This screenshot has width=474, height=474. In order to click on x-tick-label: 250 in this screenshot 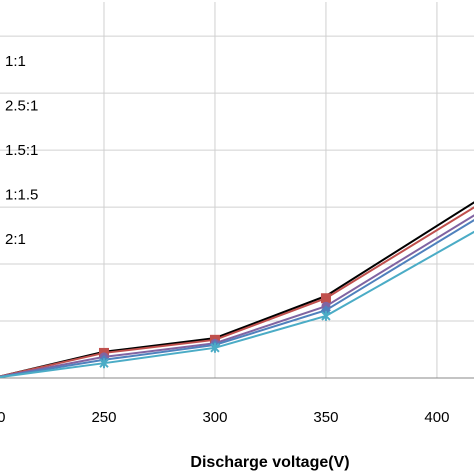, I will do `click(103, 417)`.